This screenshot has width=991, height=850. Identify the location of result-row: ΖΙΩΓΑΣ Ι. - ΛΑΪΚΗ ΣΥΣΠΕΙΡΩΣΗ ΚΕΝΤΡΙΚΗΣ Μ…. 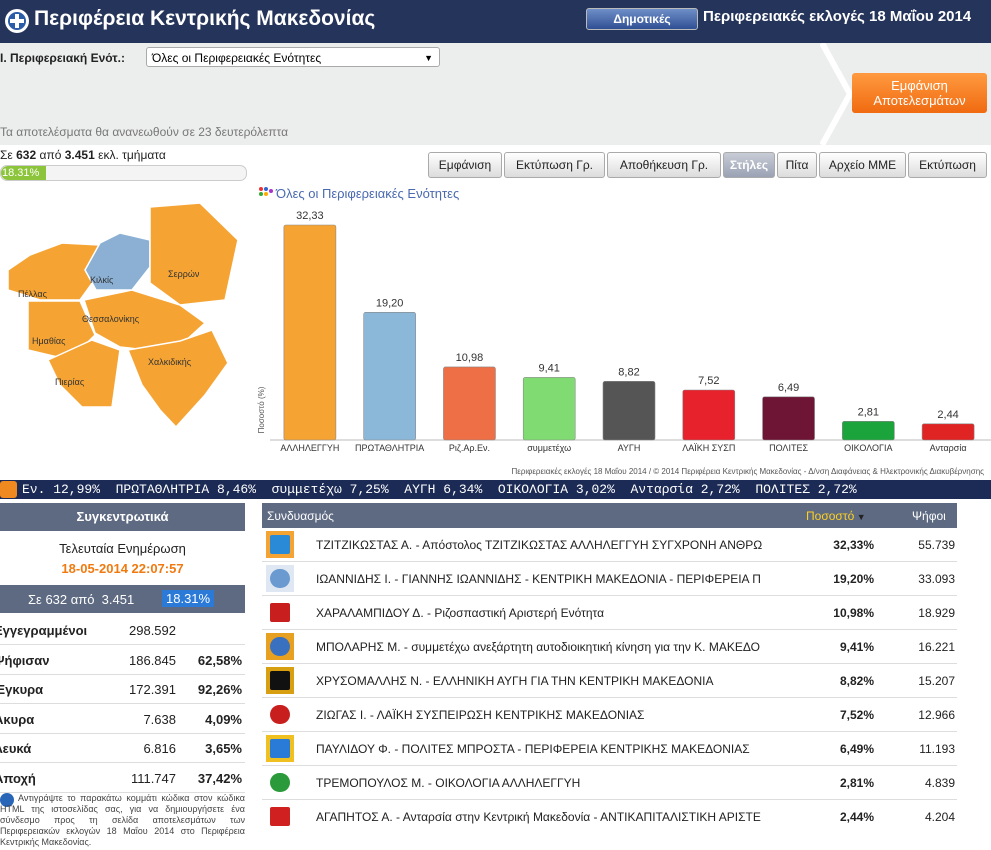
(609, 715).